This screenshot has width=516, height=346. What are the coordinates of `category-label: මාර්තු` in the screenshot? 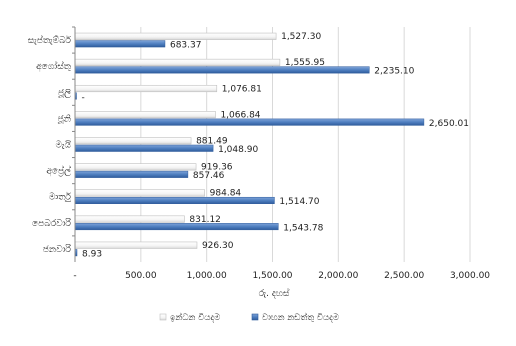 It's located at (60, 197).